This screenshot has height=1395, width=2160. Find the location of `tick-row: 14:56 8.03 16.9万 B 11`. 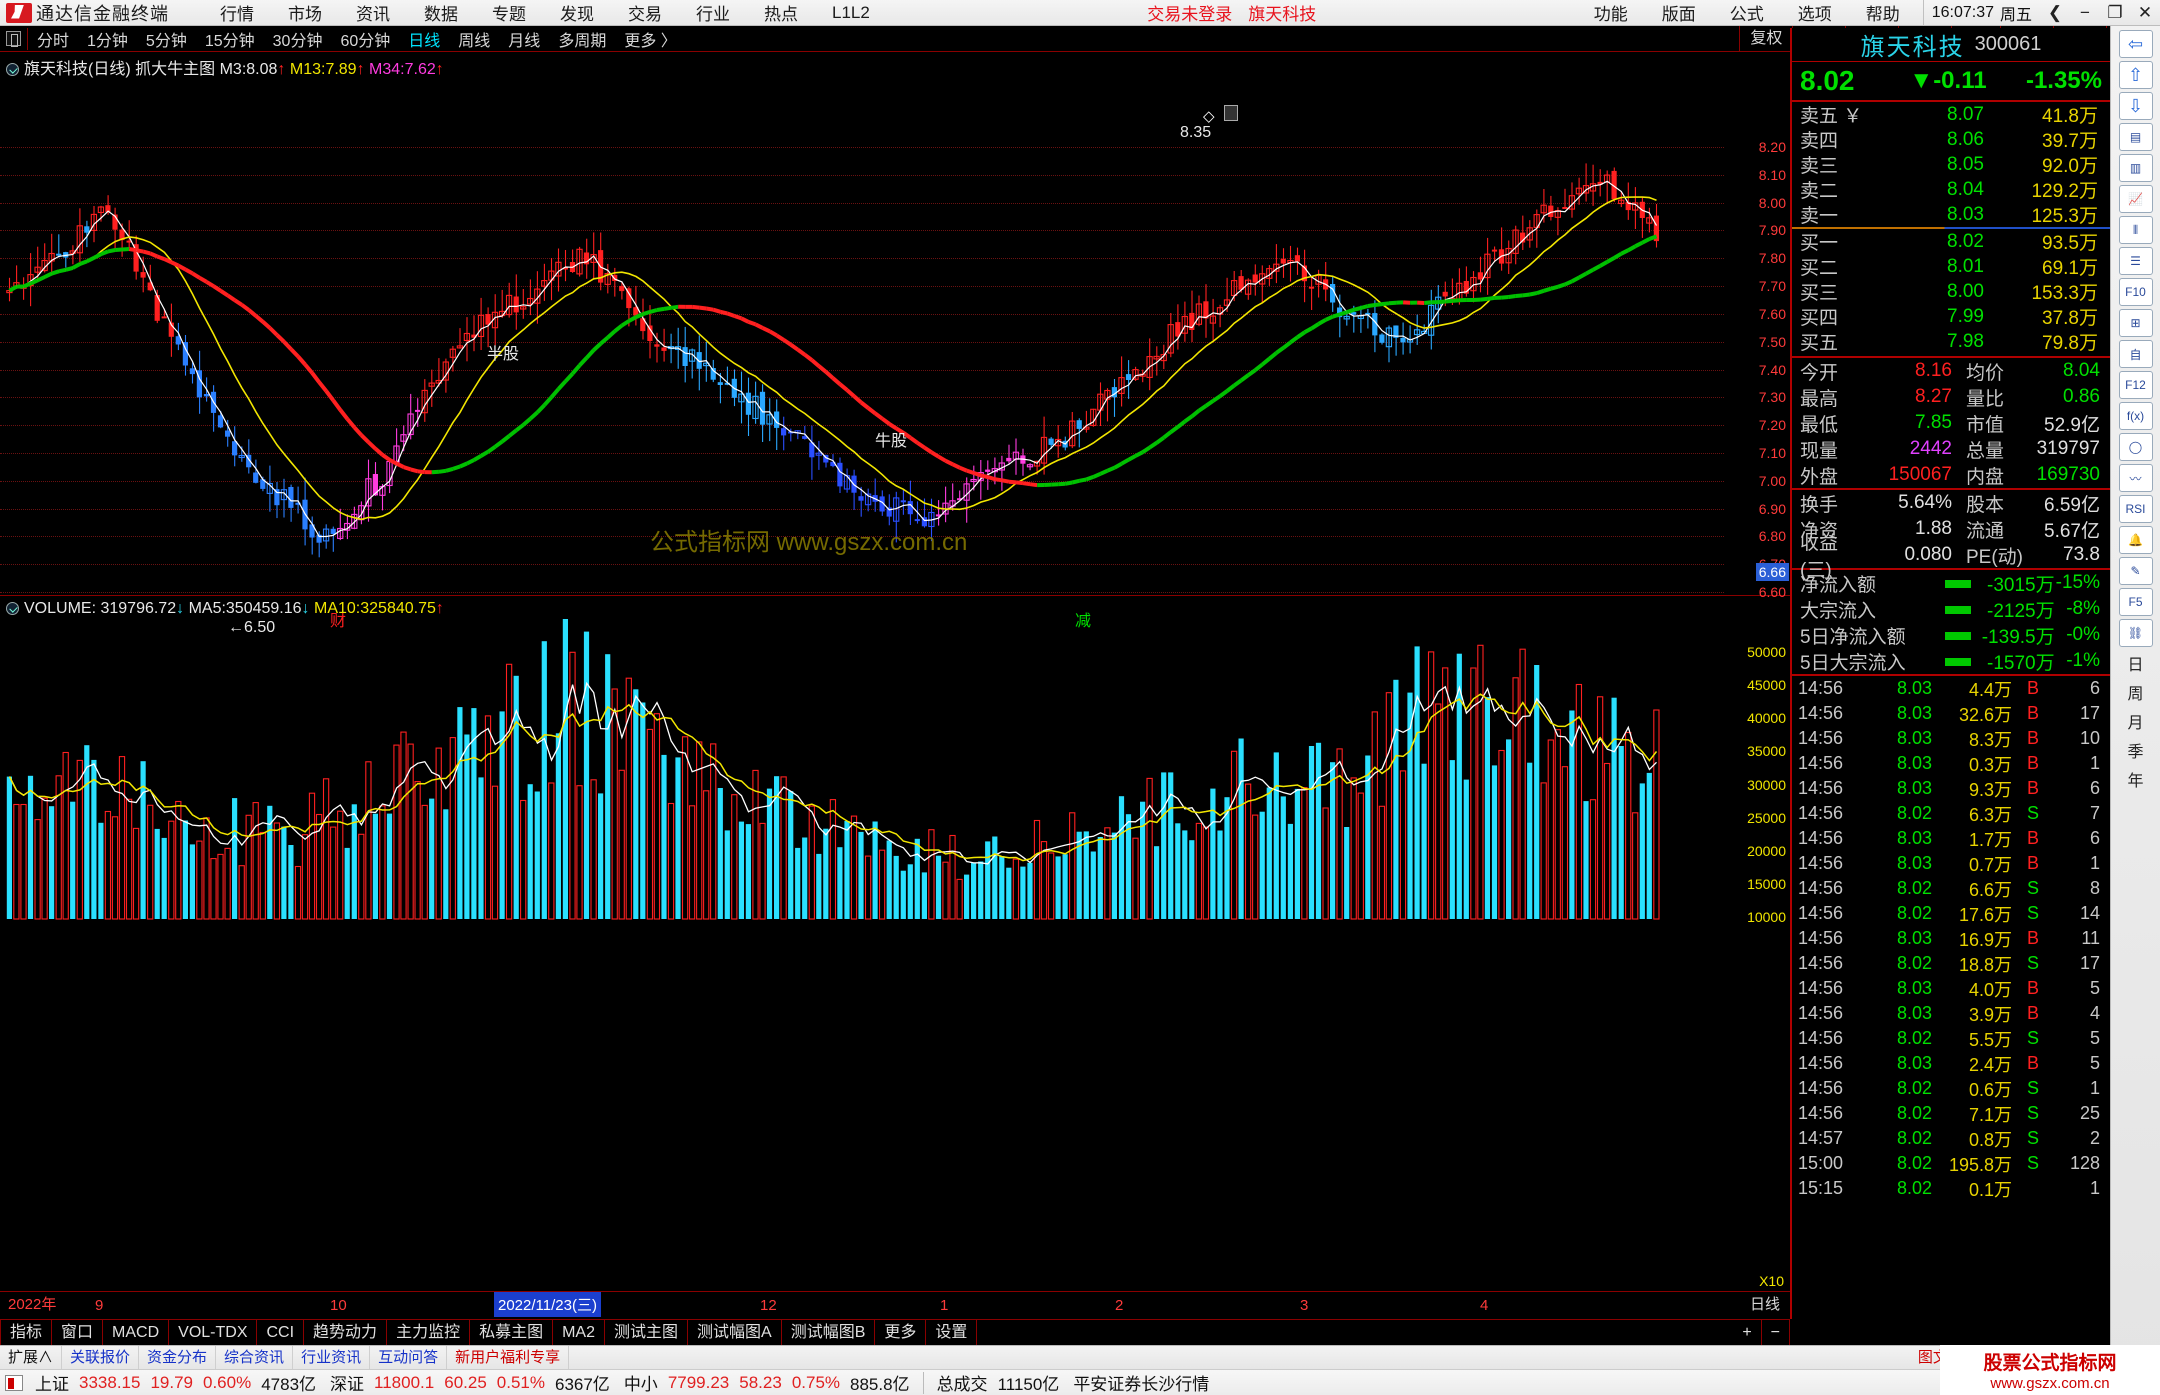

tick-row: 14:56 8.03 16.9万 B 11 is located at coordinates (1951, 938).